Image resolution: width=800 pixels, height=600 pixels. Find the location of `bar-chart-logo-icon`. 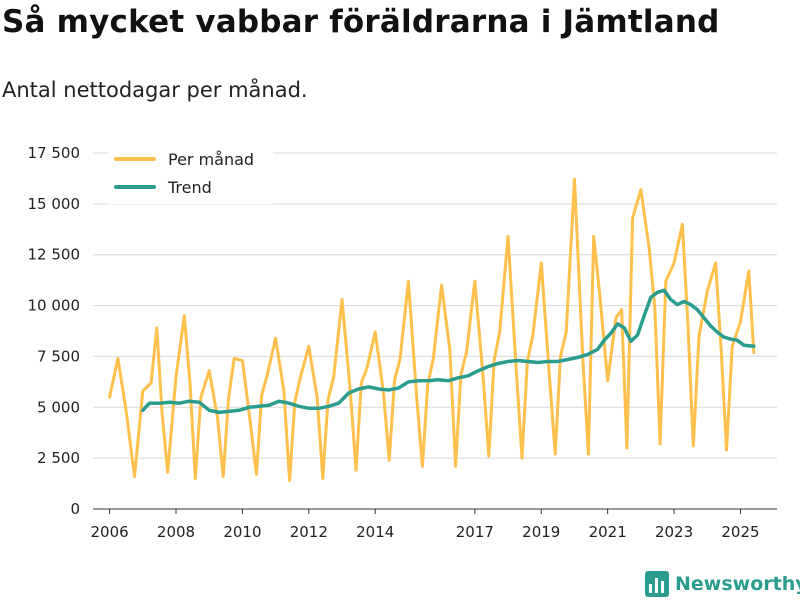

bar-chart-logo-icon is located at coordinates (657, 584).